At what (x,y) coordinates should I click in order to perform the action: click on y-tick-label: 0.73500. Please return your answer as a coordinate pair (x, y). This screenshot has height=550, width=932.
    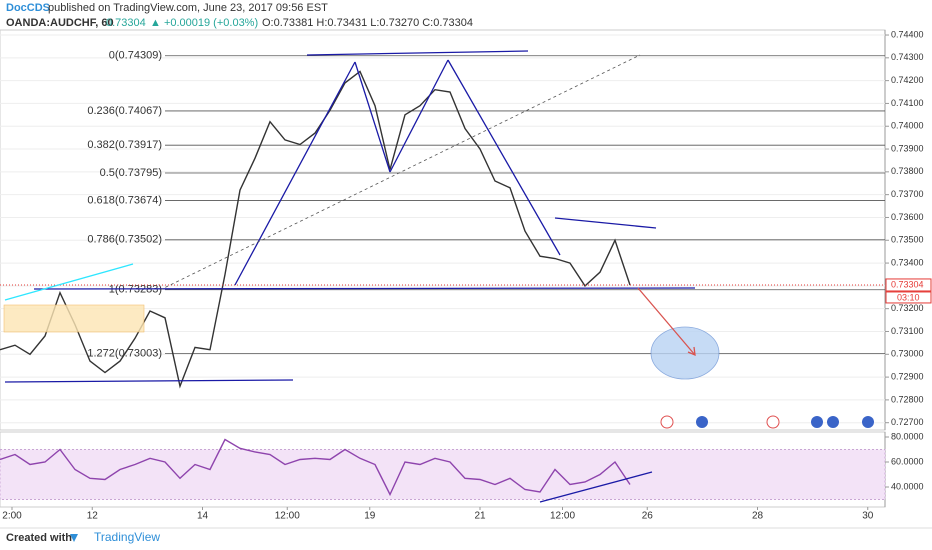
    Looking at the image, I should click on (907, 240).